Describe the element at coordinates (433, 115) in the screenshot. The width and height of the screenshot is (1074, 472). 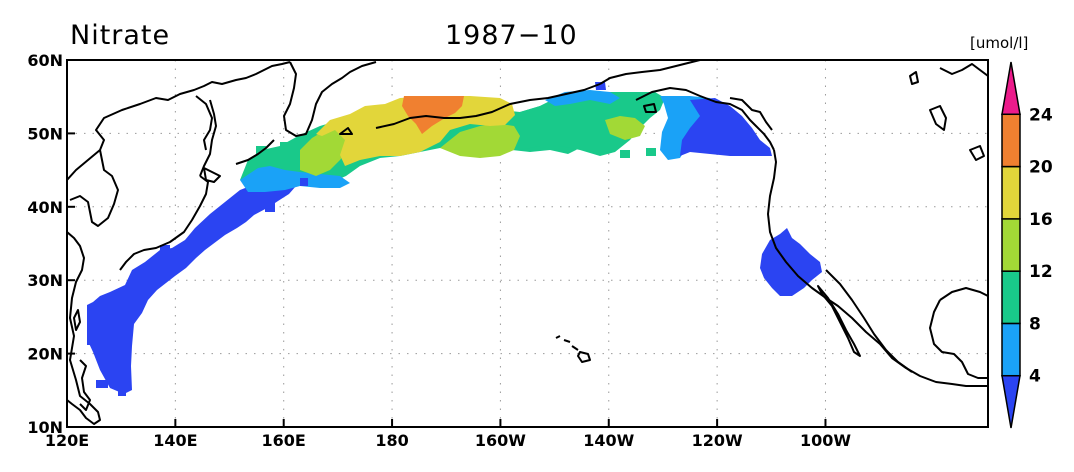
I see `field-orange-peak` at that location.